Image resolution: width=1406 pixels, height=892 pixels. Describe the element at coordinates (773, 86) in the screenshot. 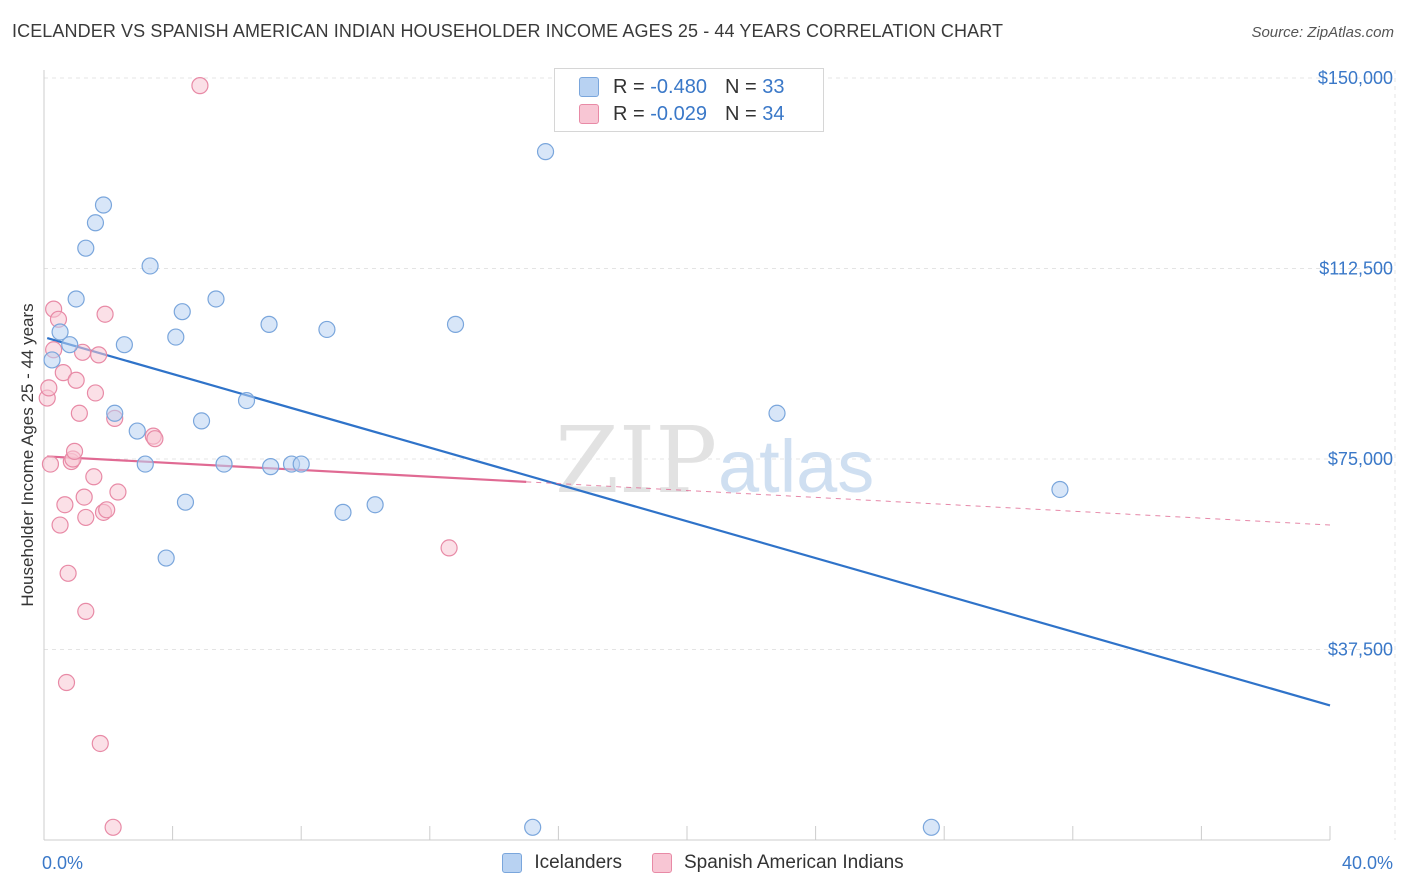

I see `legend-n-value: 33` at that location.